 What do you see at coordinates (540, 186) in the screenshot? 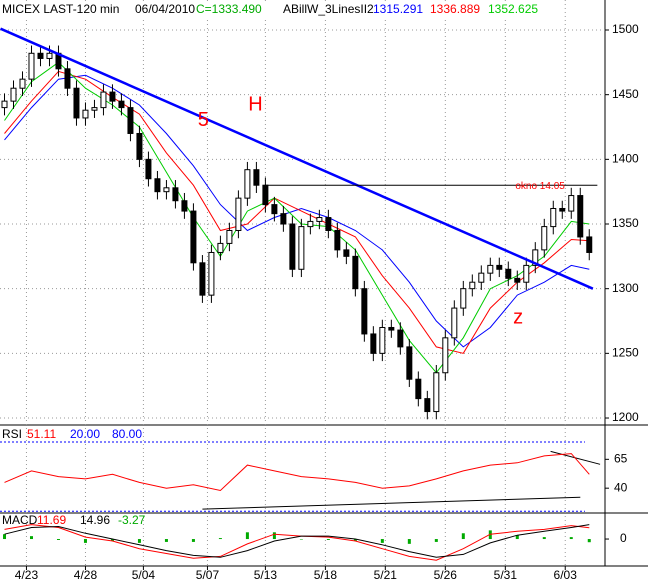
I see `level-label: okno 14.05` at bounding box center [540, 186].